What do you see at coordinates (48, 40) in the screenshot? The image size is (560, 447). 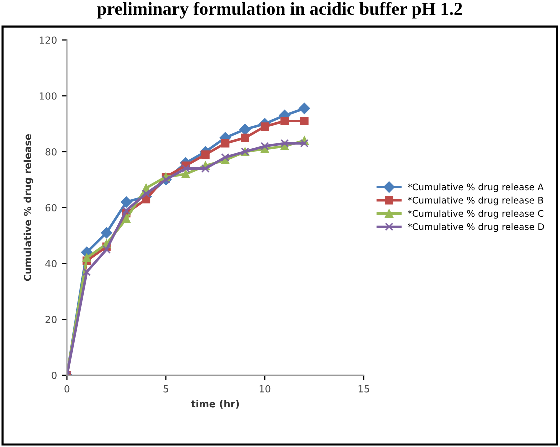 I see `y-tick-label: 120` at bounding box center [48, 40].